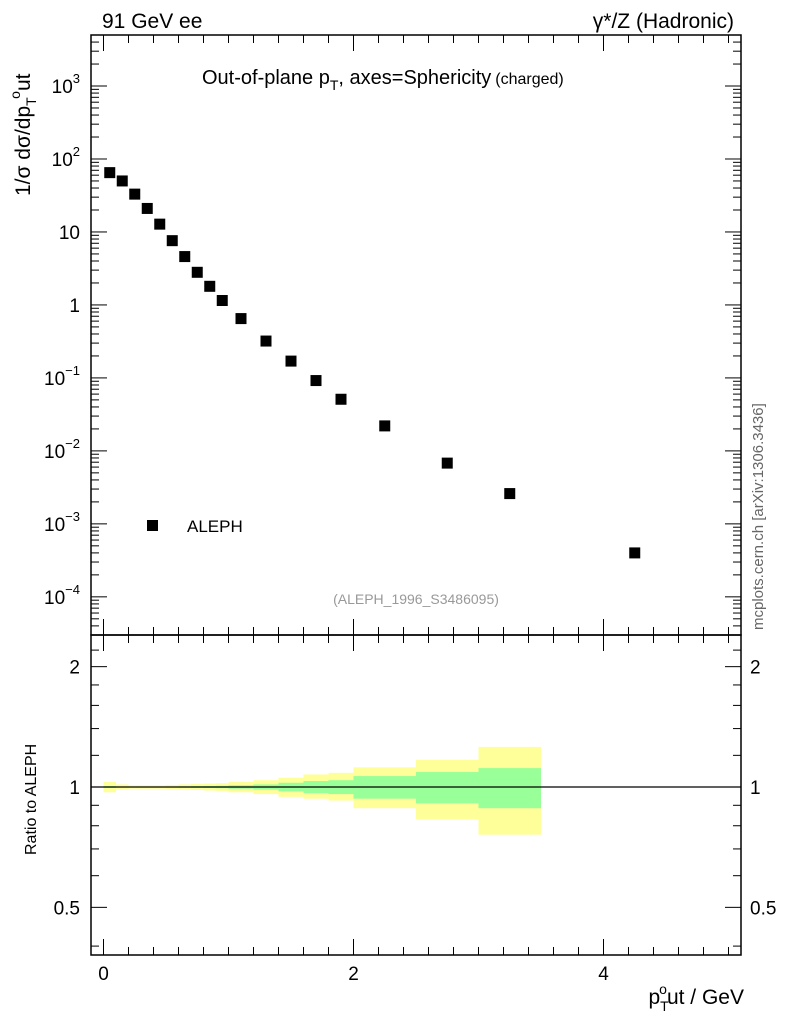  Describe the element at coordinates (755, 668) in the screenshot. I see `ratio-y-tick-label-right: 2` at that location.